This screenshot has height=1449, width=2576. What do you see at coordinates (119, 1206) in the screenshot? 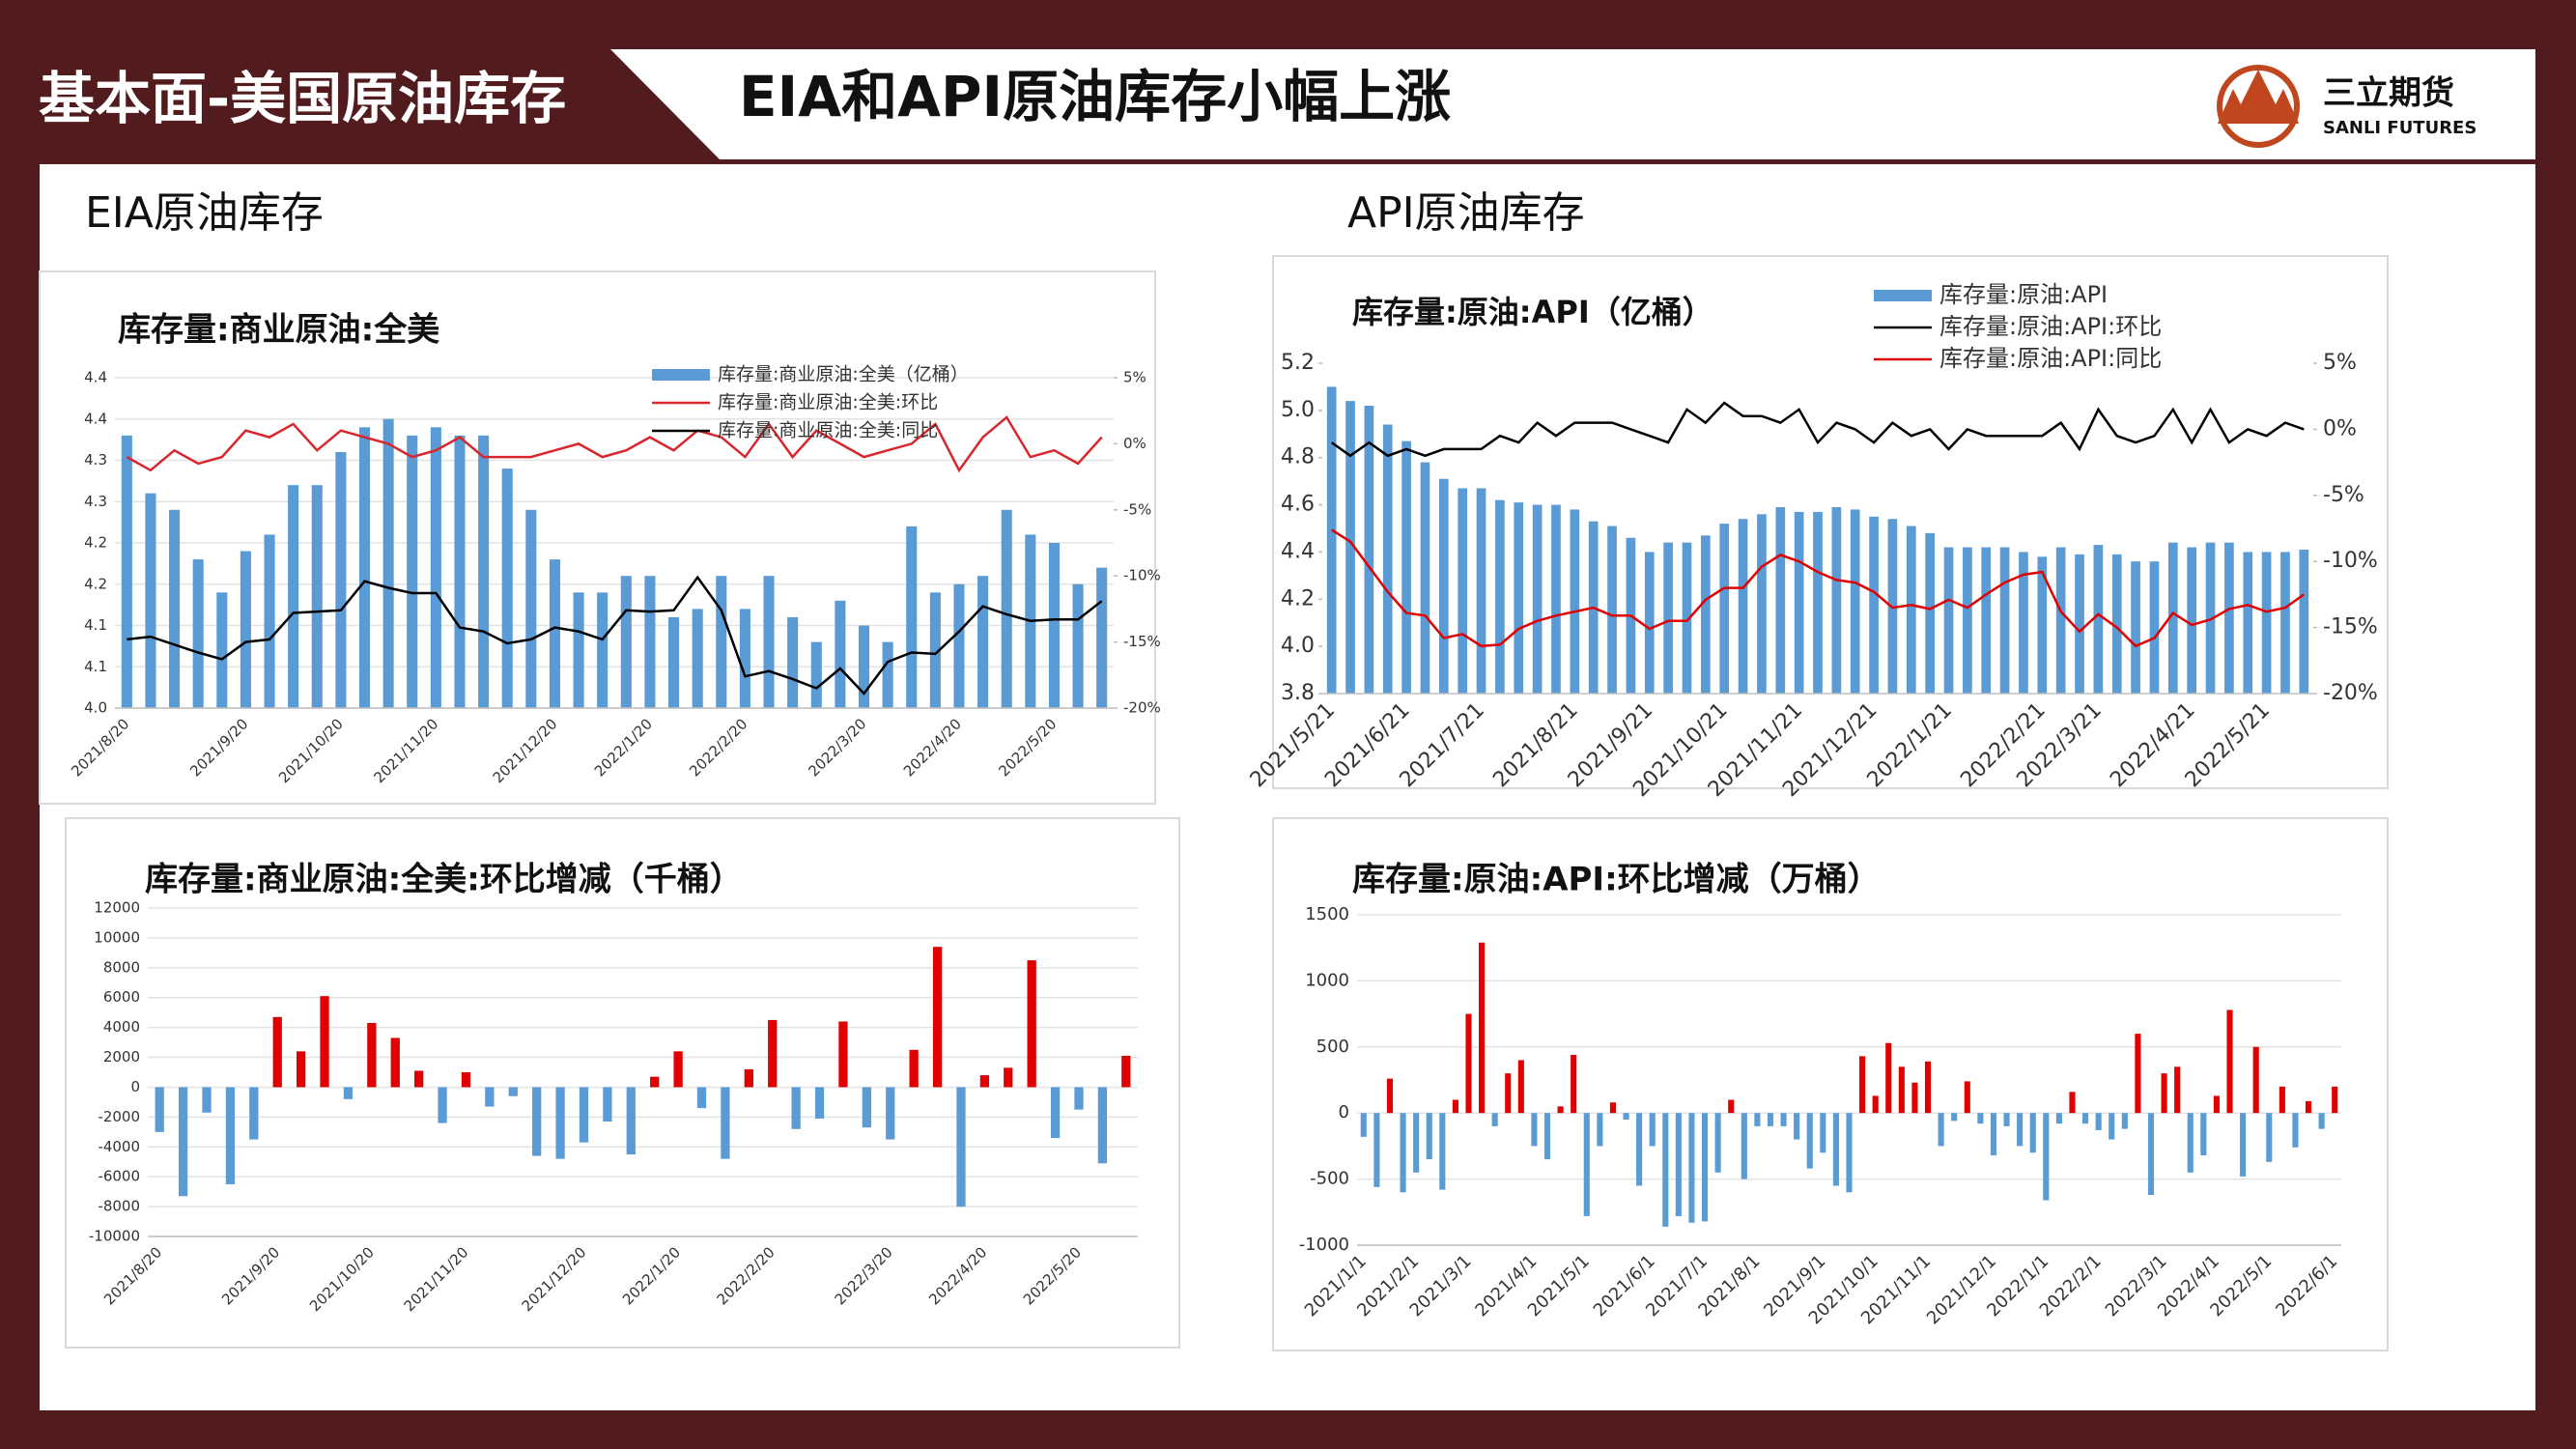
I see `y-tick-label: -8000` at bounding box center [119, 1206].